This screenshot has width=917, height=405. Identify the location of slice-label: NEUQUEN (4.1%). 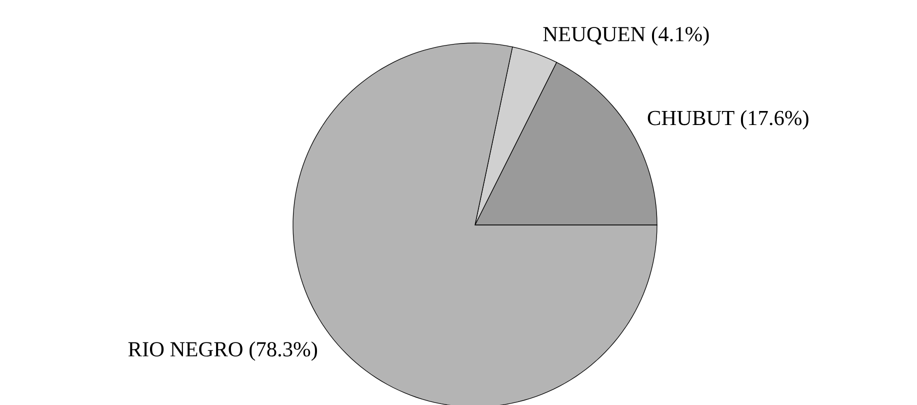
(626, 36).